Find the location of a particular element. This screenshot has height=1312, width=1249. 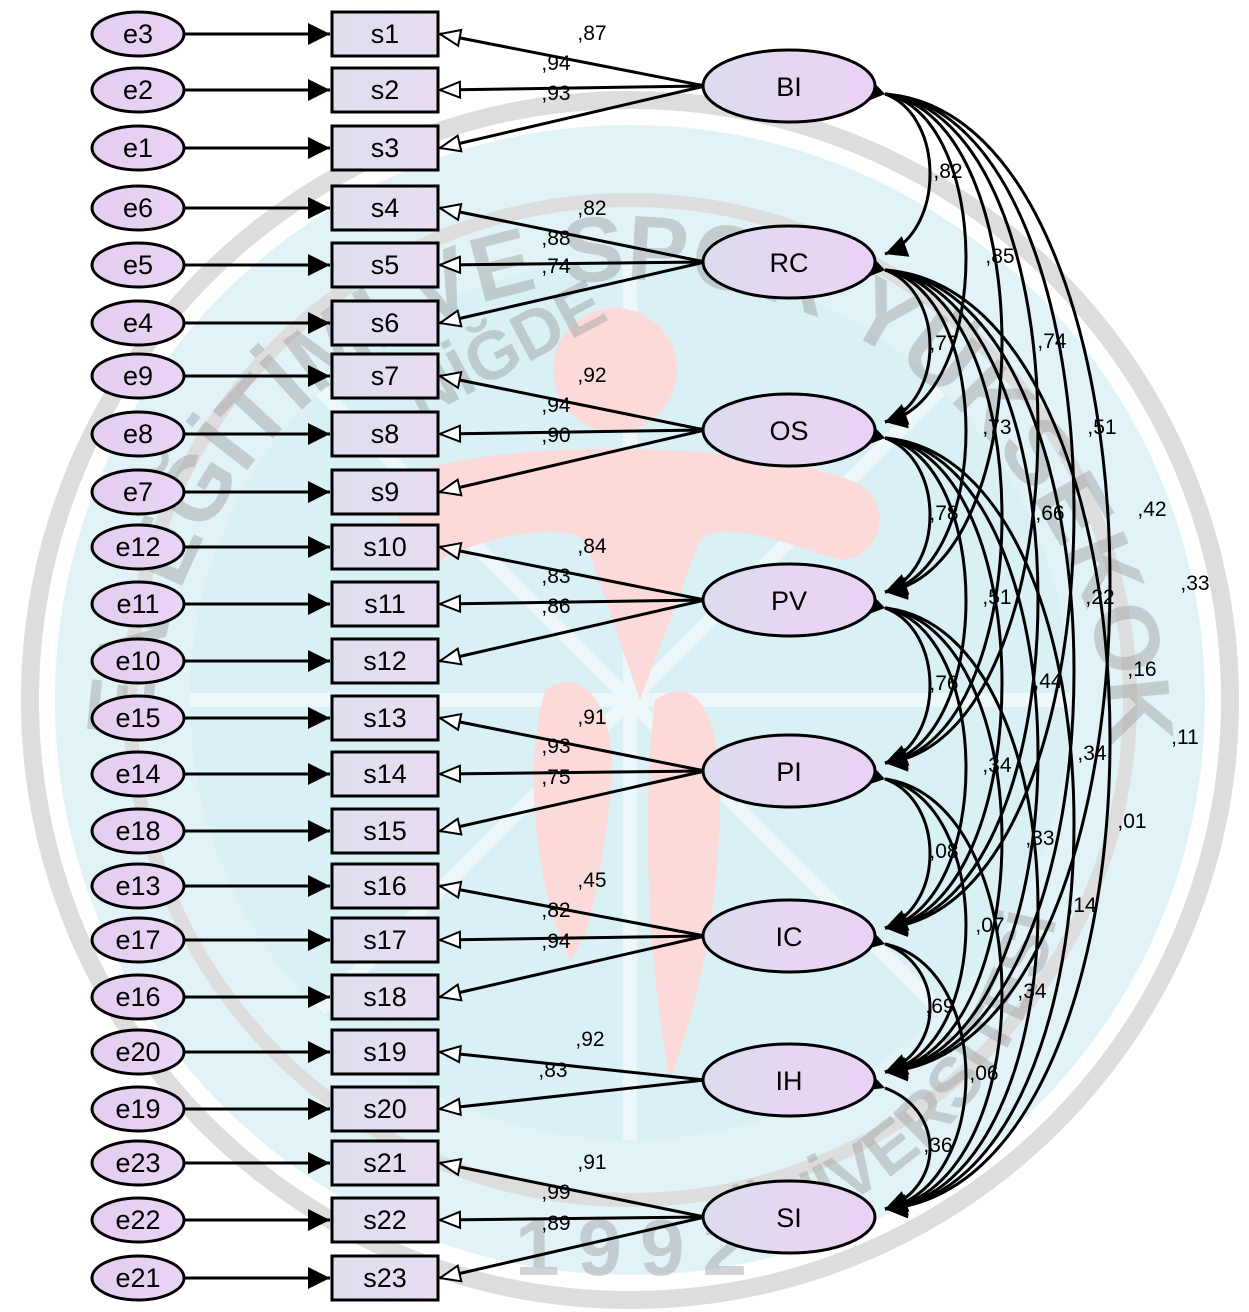

correlation-value: ,06 is located at coordinates (983, 1073).